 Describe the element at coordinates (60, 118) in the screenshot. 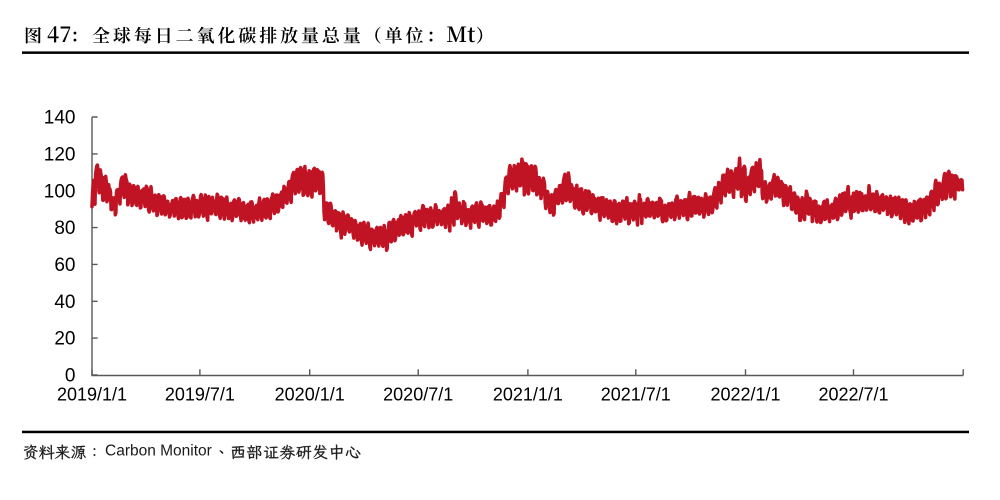

I see `svg-text: 140` at that location.